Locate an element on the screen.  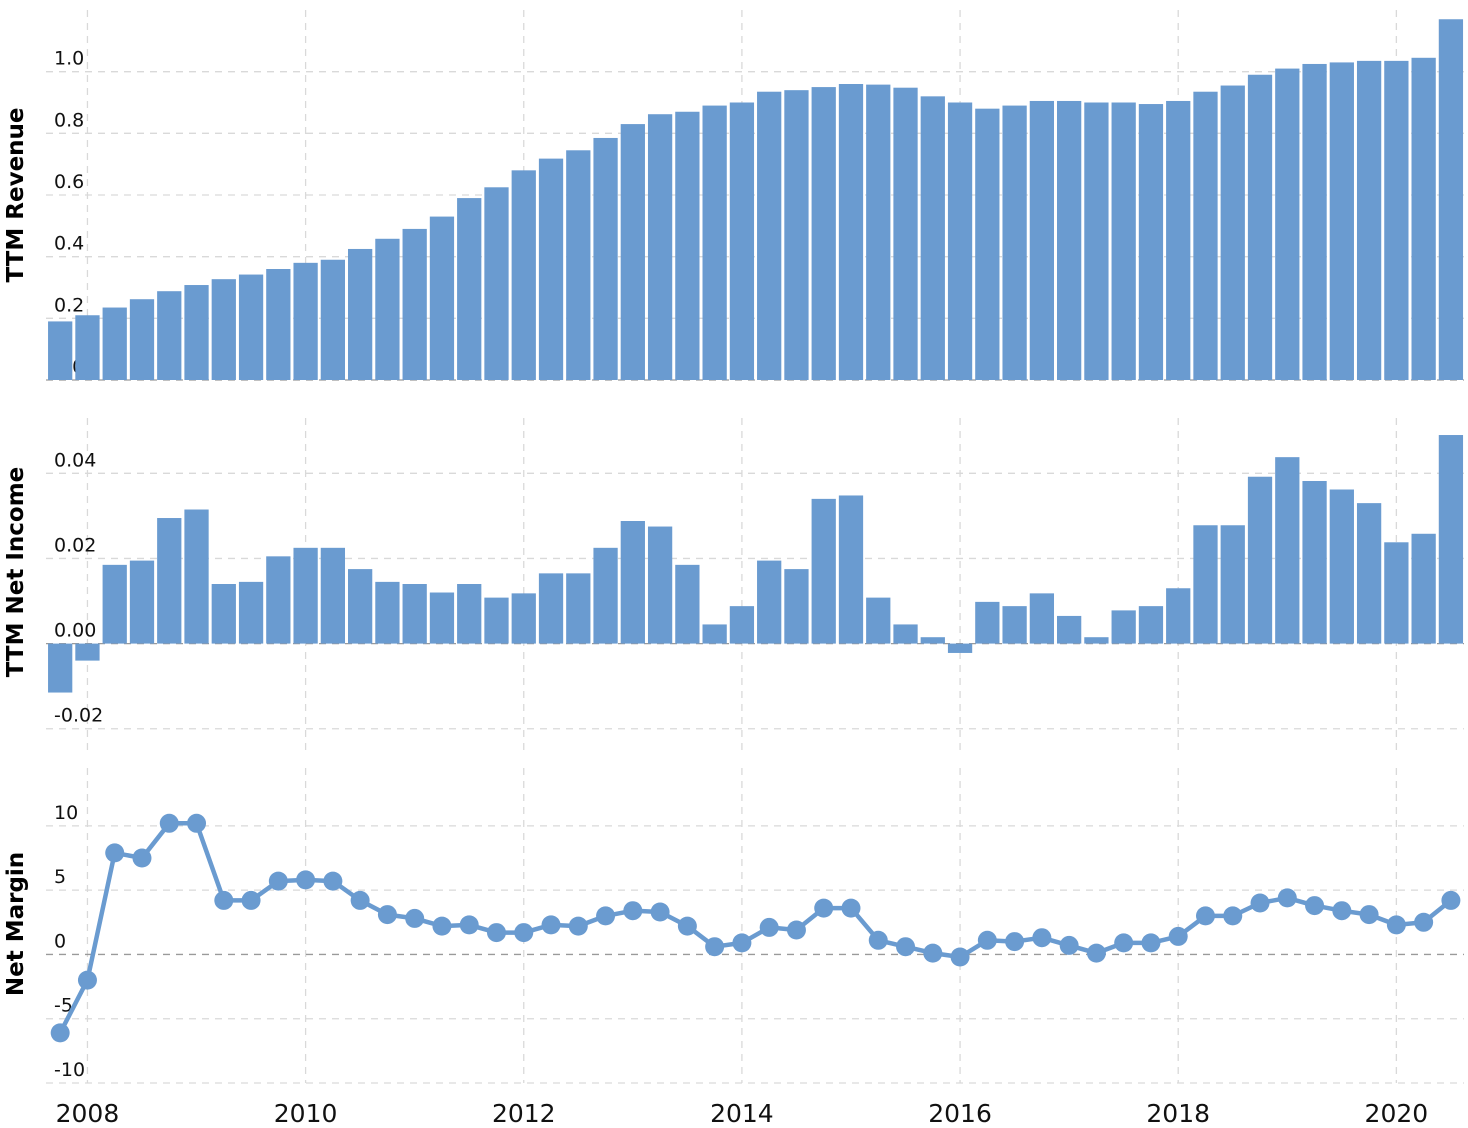
y-tick-label: 0.4 is located at coordinates (69, 244).